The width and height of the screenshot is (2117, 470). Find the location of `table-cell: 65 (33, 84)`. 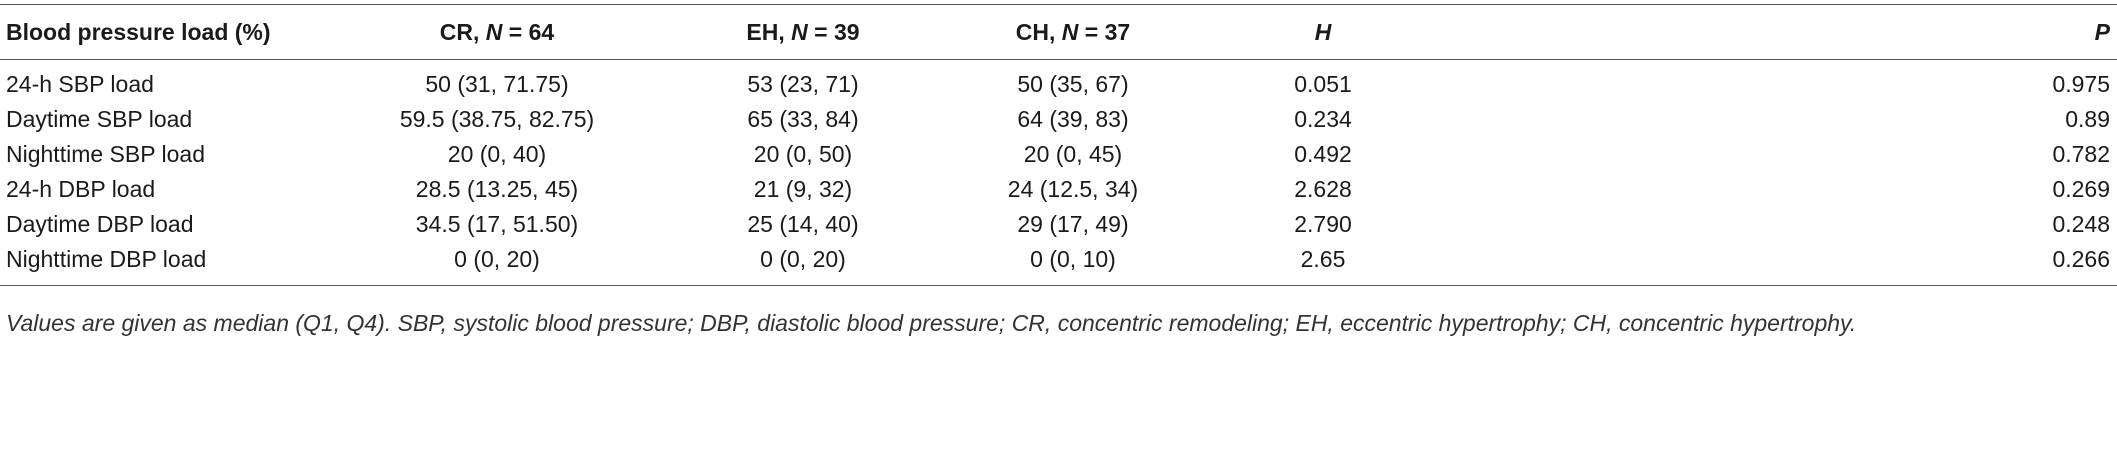

table-cell: 65 (33, 84) is located at coordinates (803, 119).